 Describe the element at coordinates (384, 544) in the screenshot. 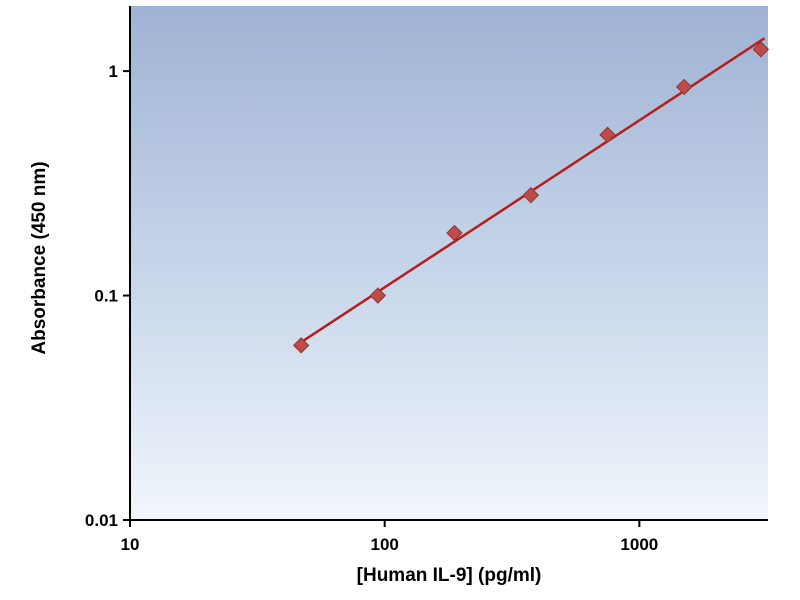

I see `x-tick-label: 100` at that location.